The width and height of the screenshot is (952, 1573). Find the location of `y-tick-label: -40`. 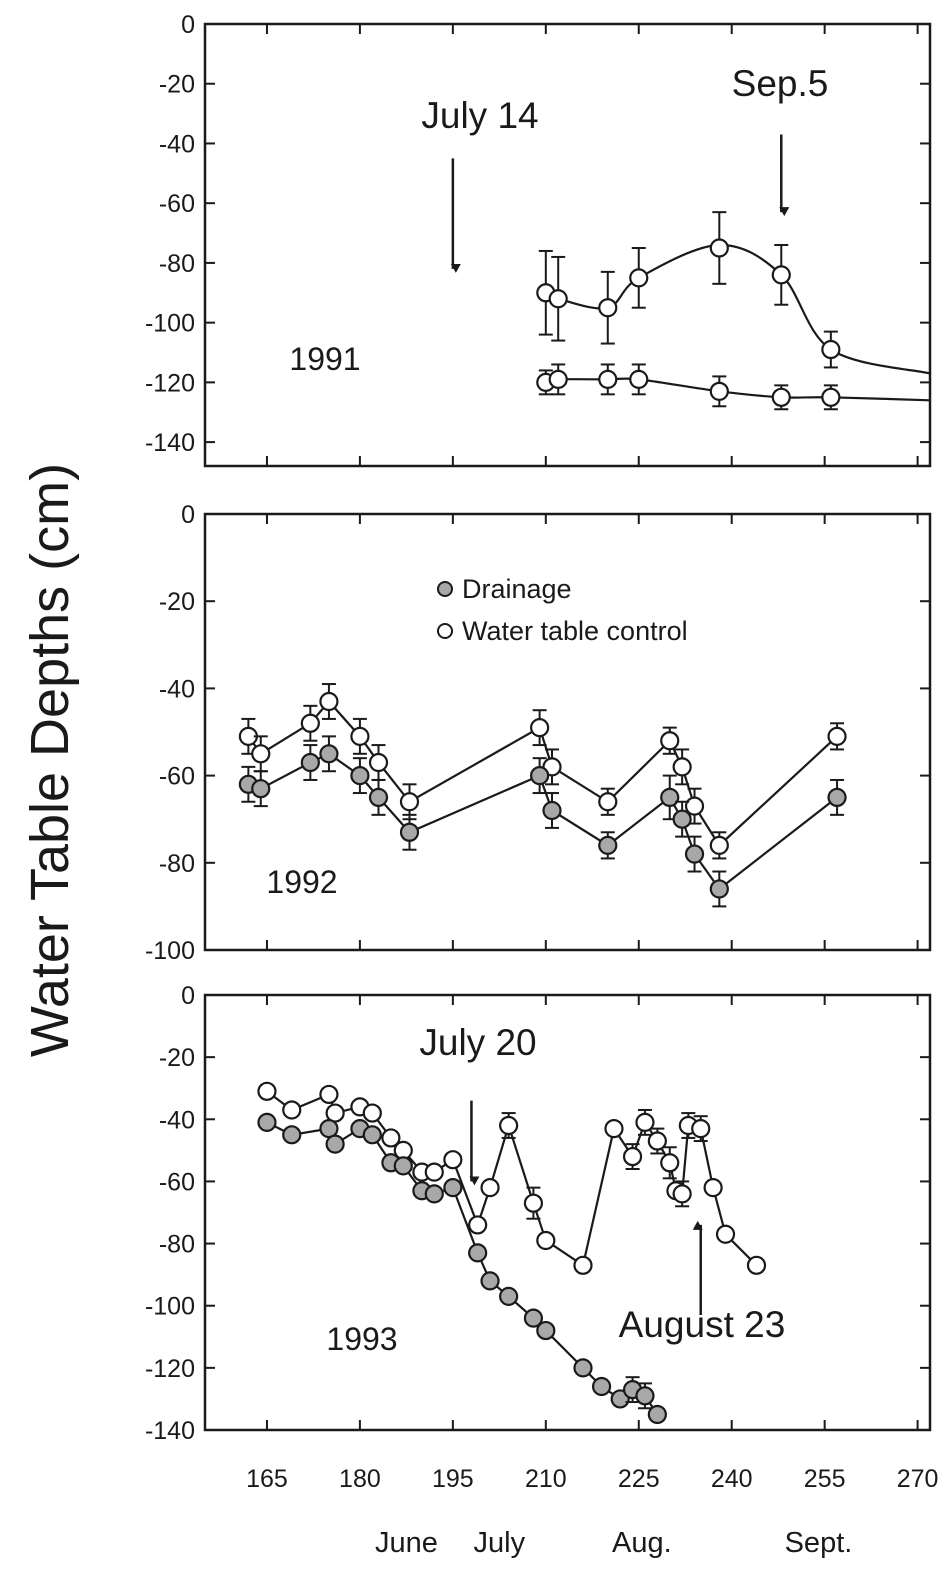

y-tick-label: -40 is located at coordinates (177, 1120).